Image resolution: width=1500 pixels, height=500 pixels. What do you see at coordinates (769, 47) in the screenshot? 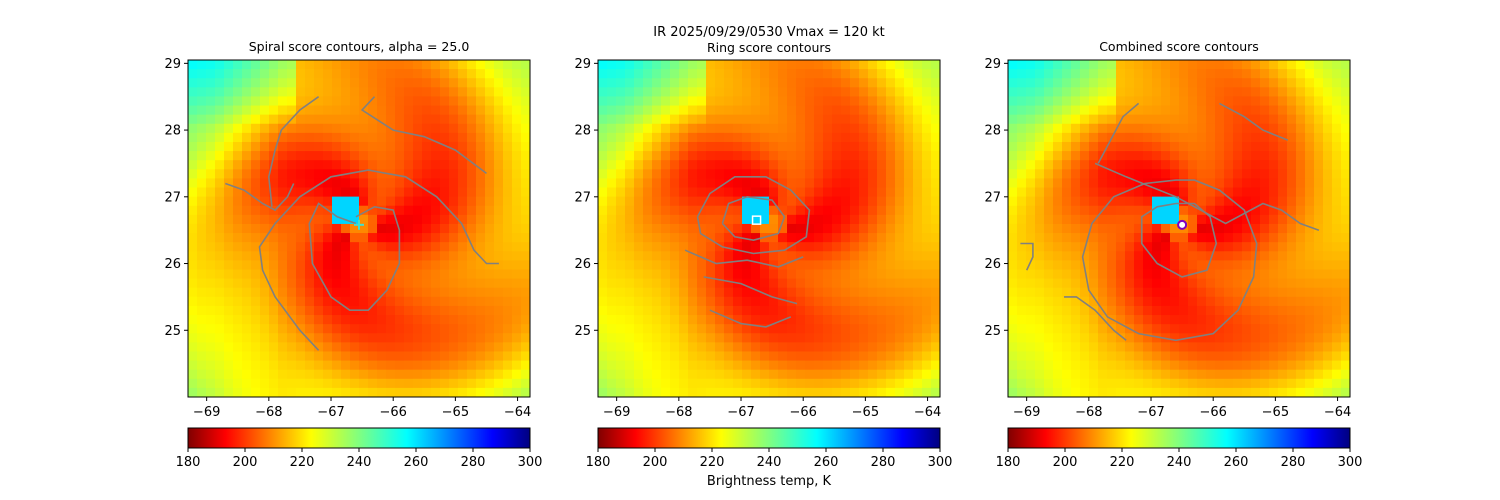
I see `axes-title: Ring score contours` at bounding box center [769, 47].